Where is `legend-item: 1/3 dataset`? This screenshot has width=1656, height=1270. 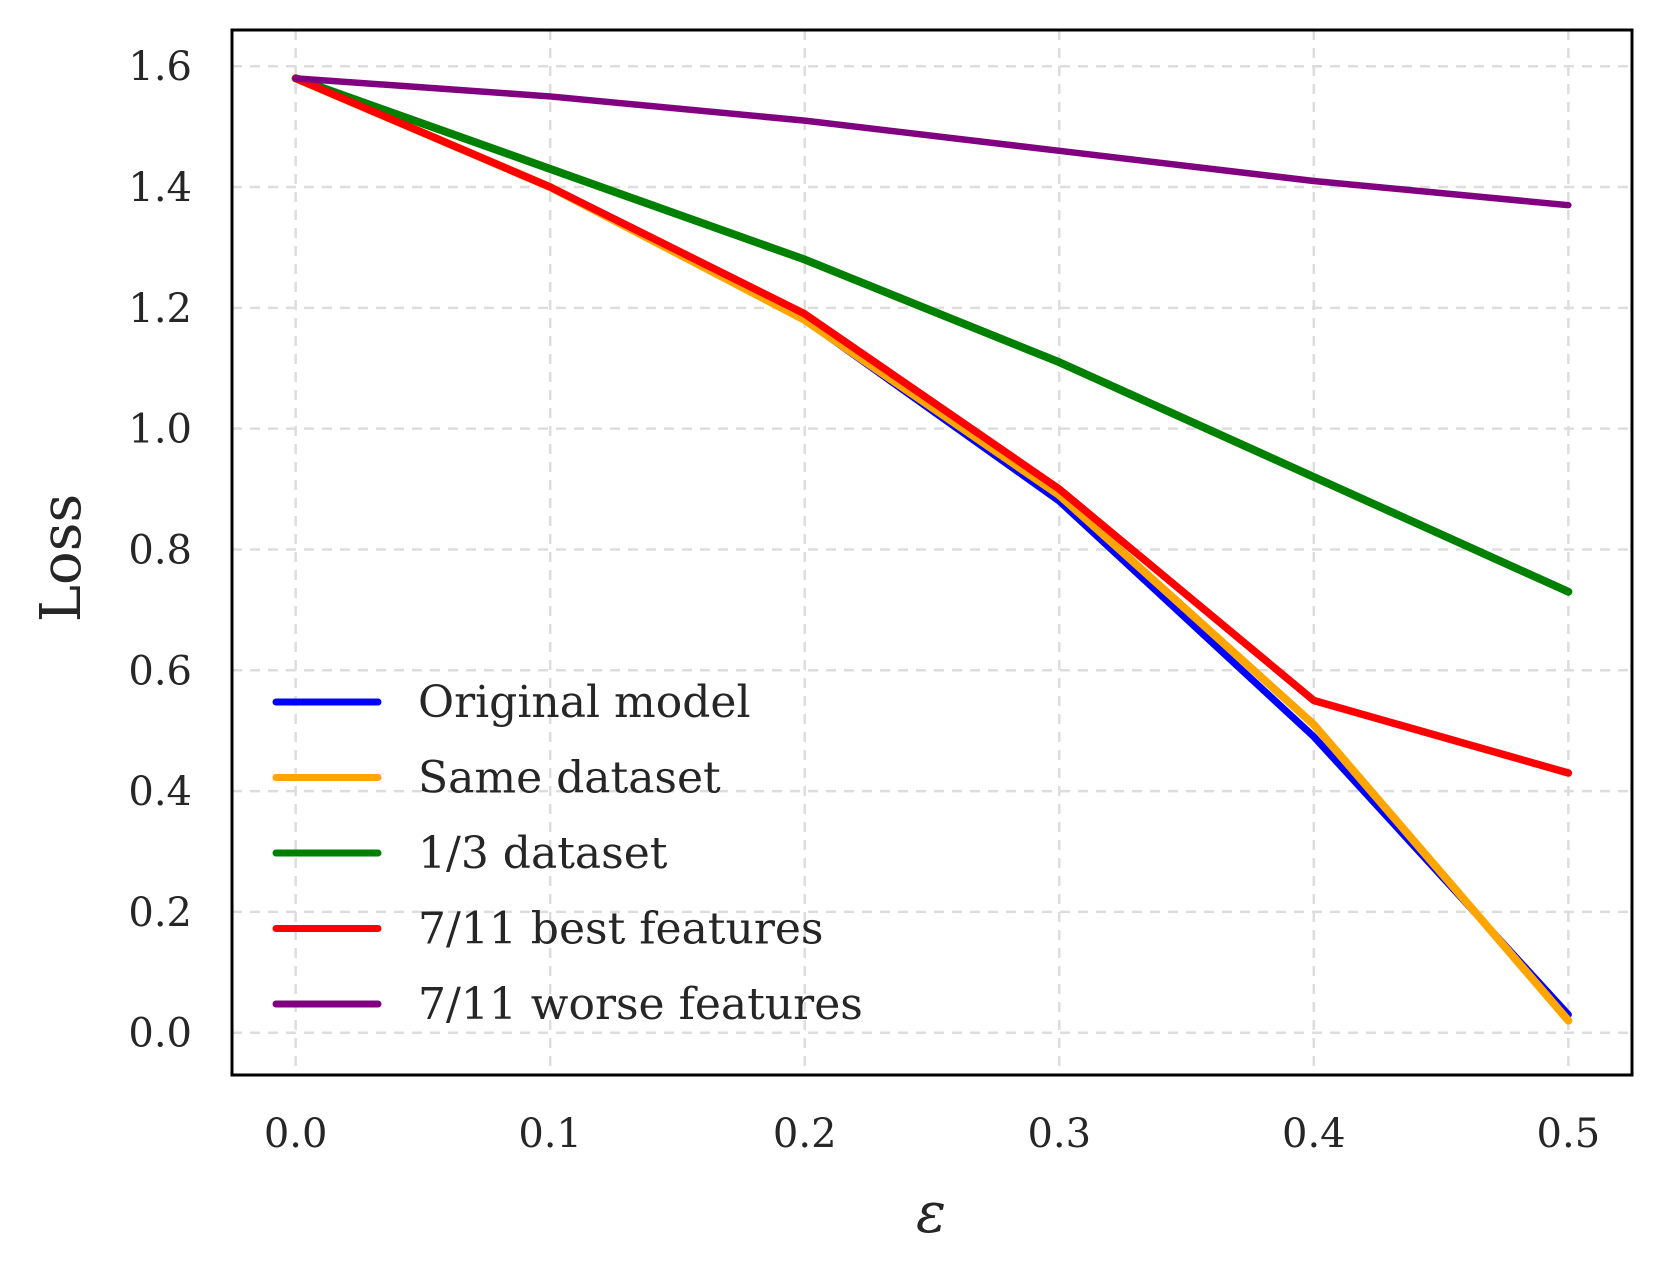
legend-item: 1/3 dataset is located at coordinates (470, 853).